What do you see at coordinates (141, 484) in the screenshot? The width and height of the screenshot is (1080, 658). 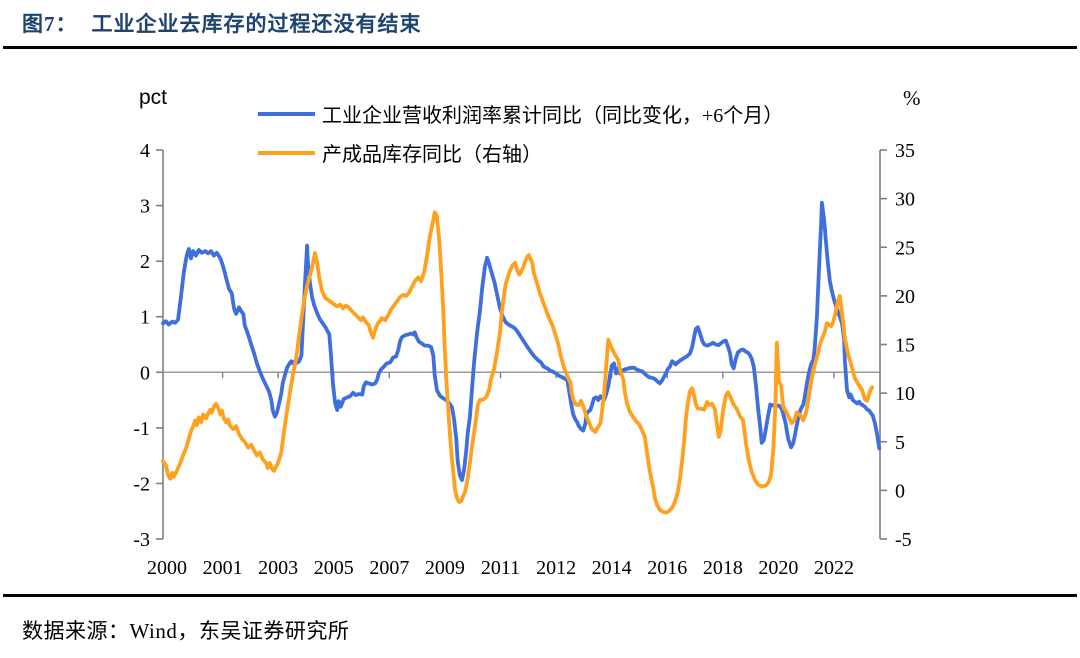 I see `left-axis-tick-label: -2` at bounding box center [141, 484].